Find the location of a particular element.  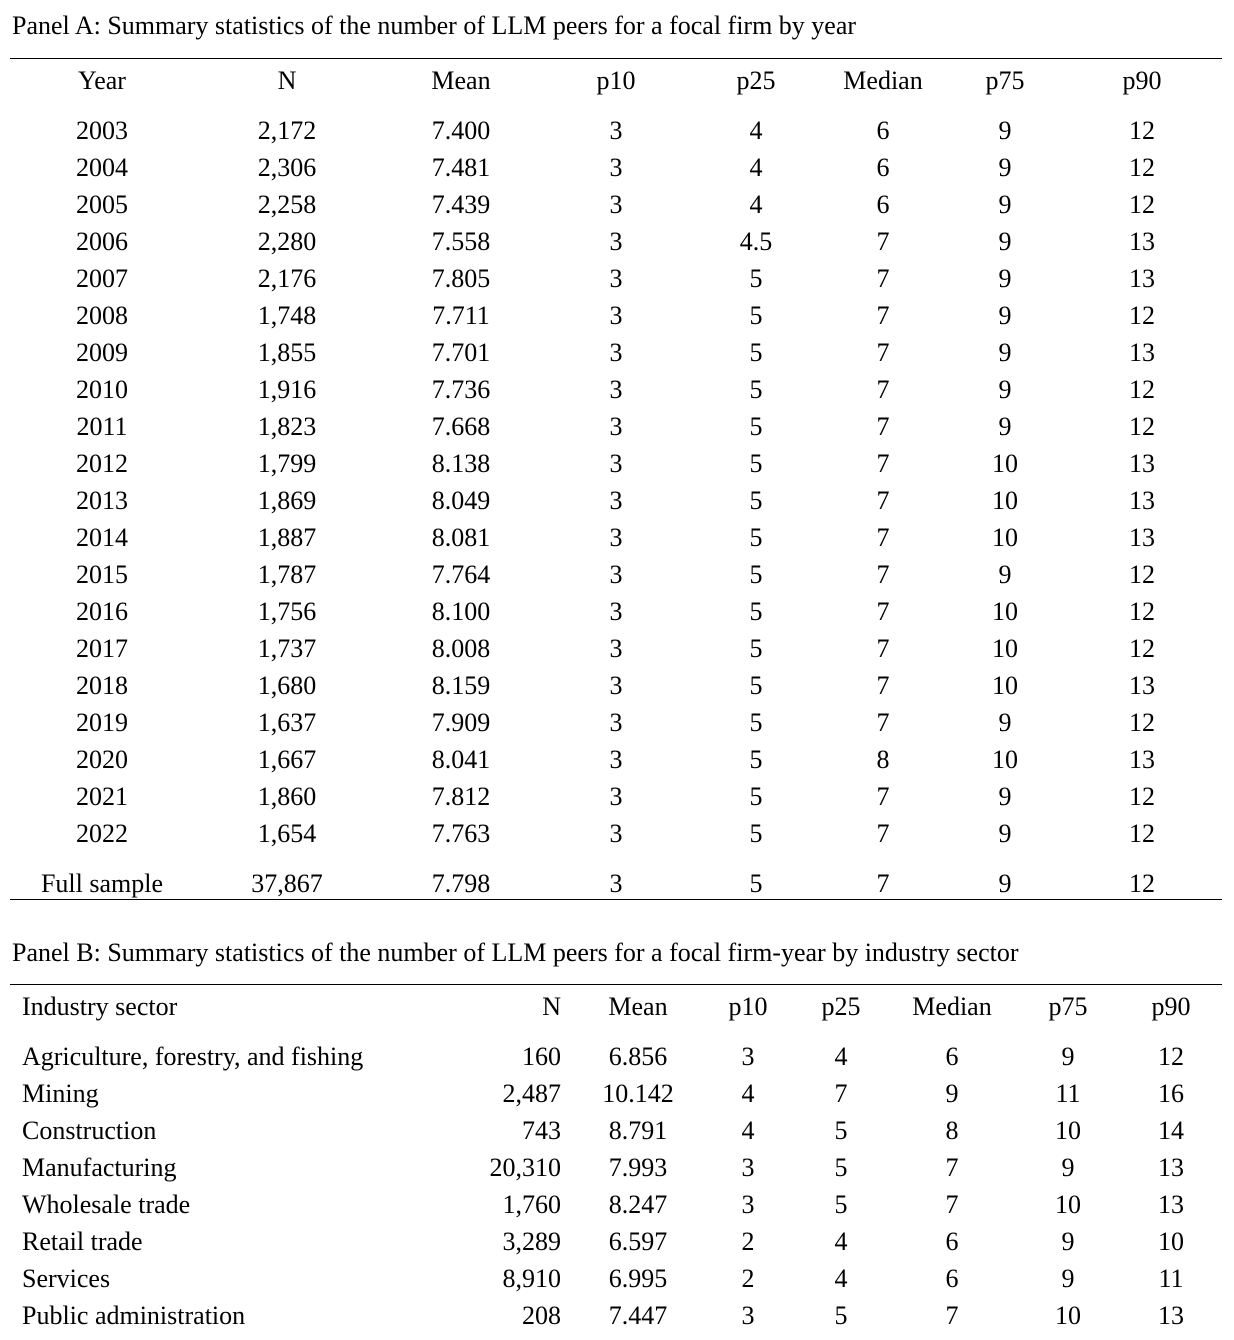

panel-b-table-row-p10: 4 is located at coordinates (748, 1093).